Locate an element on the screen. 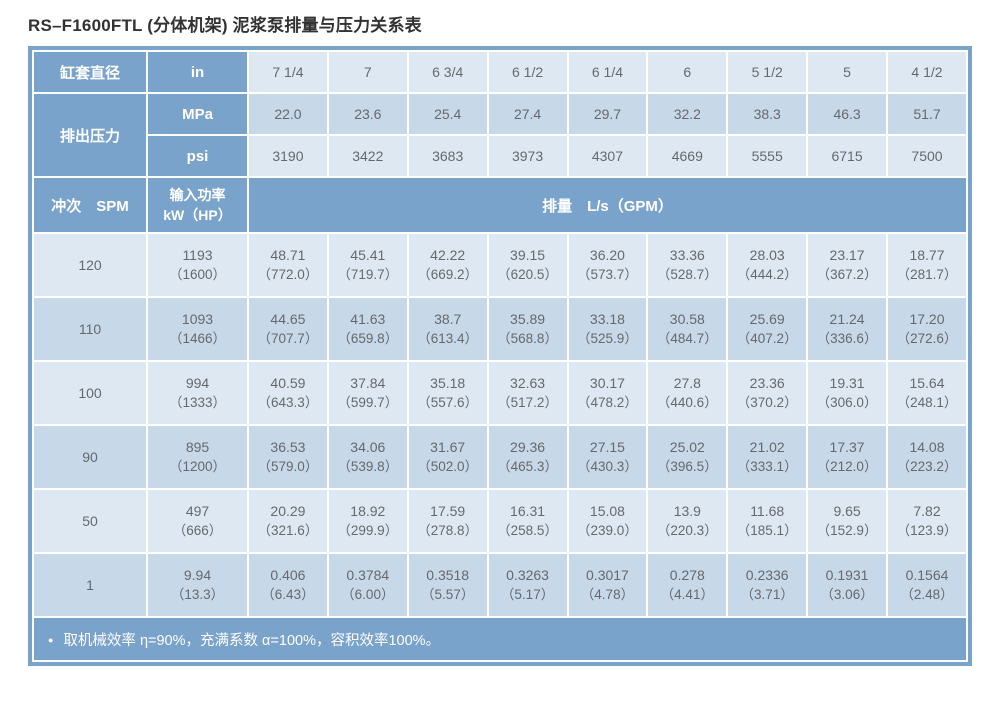  psi-value-cell: 7500 is located at coordinates (927, 156).